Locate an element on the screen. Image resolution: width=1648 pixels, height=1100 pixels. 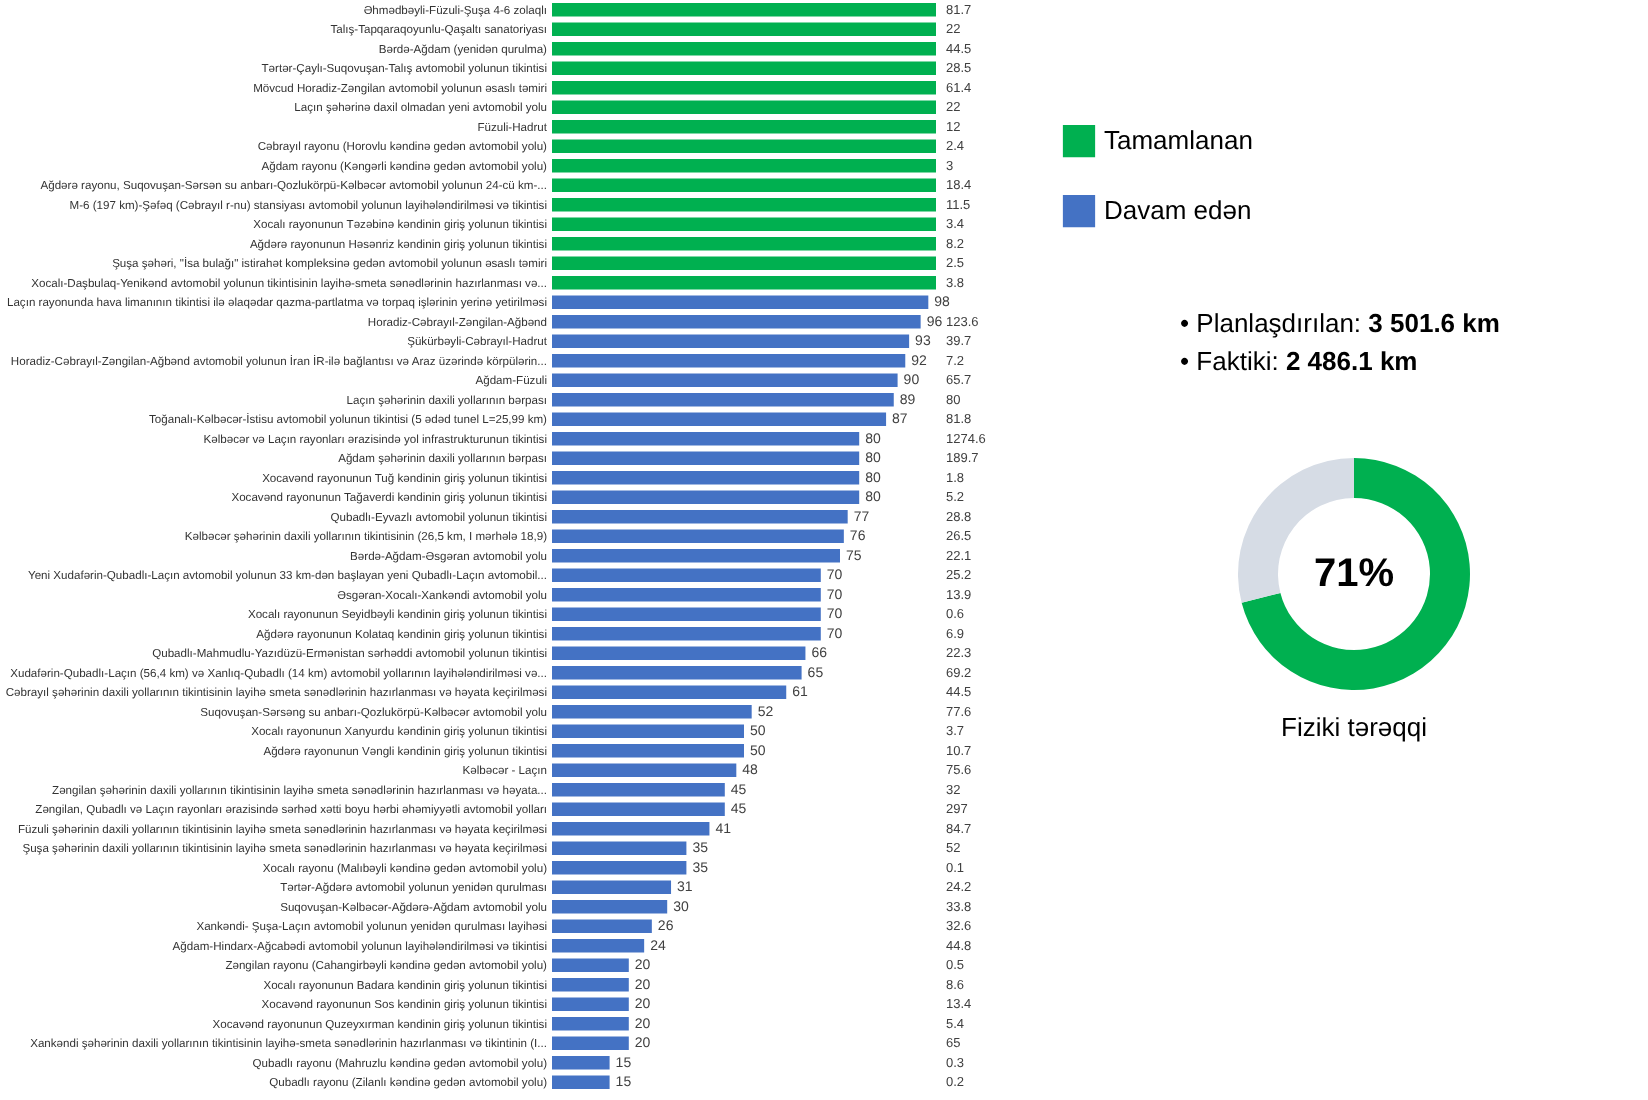
text: 71% is located at coordinates (1354, 574).